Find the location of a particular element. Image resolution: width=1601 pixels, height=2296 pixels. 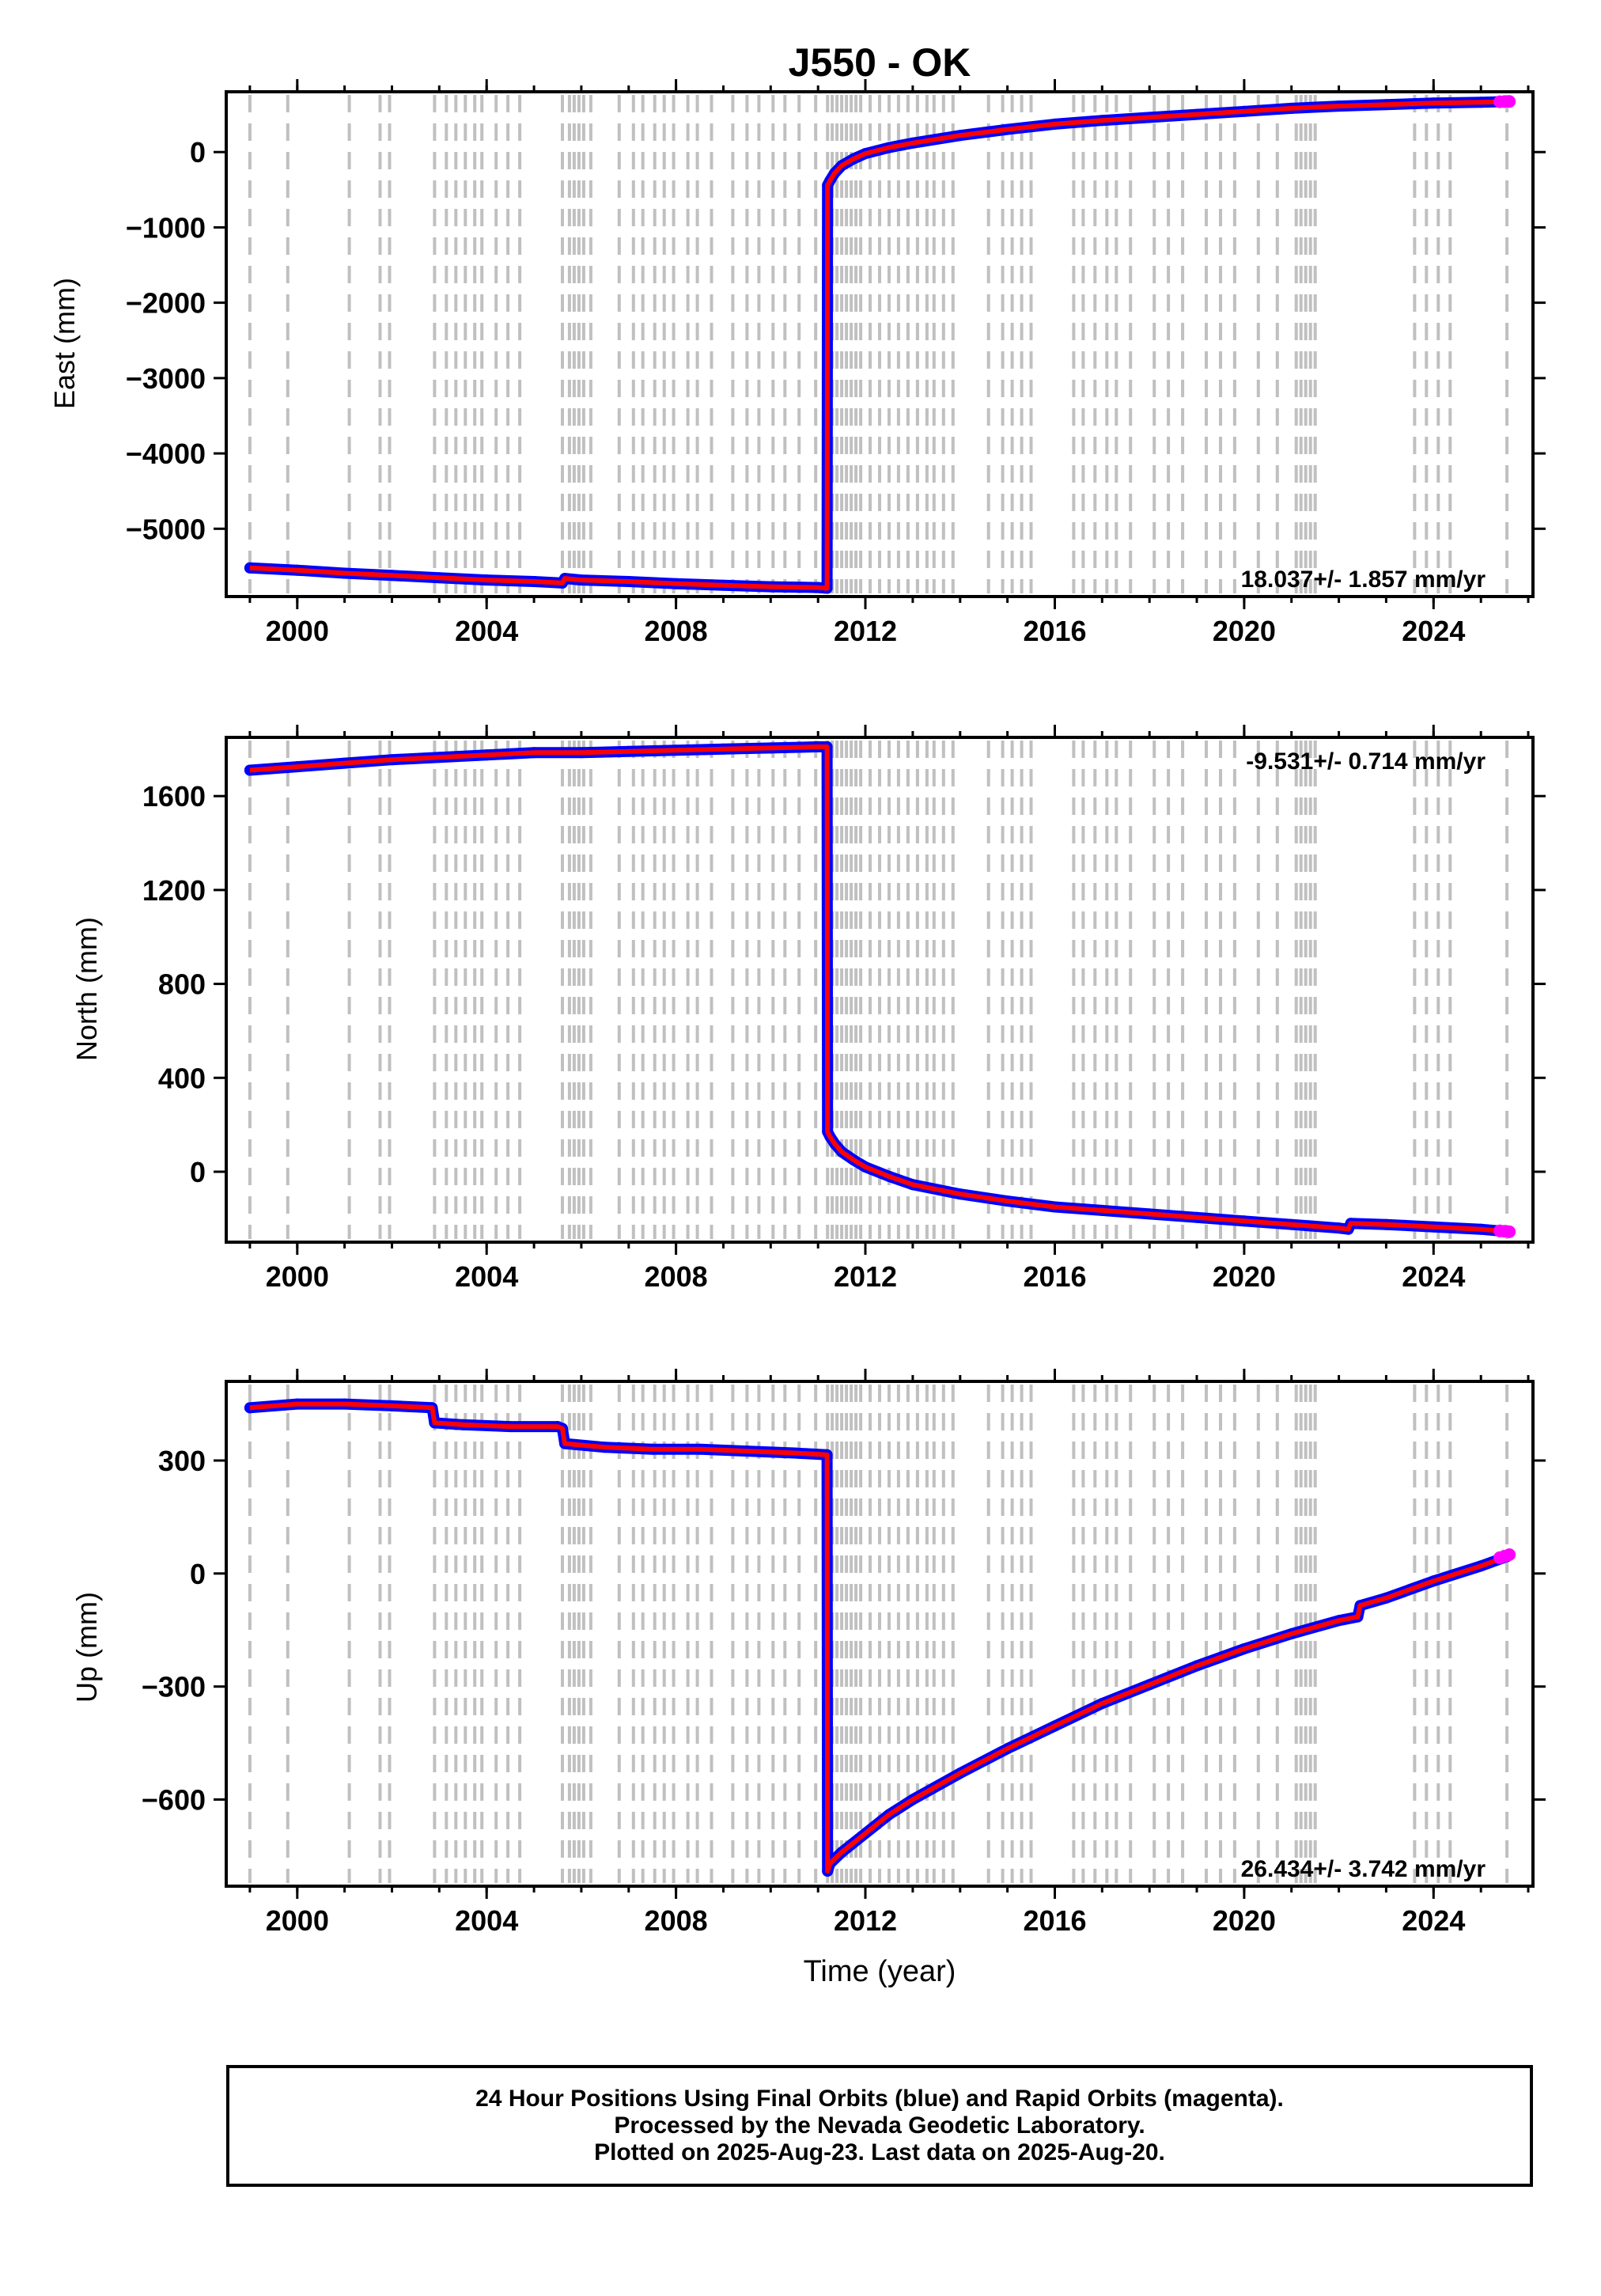

east-rate-label: 18.037+/- 1.857 mm/yr is located at coordinates (1363, 579).